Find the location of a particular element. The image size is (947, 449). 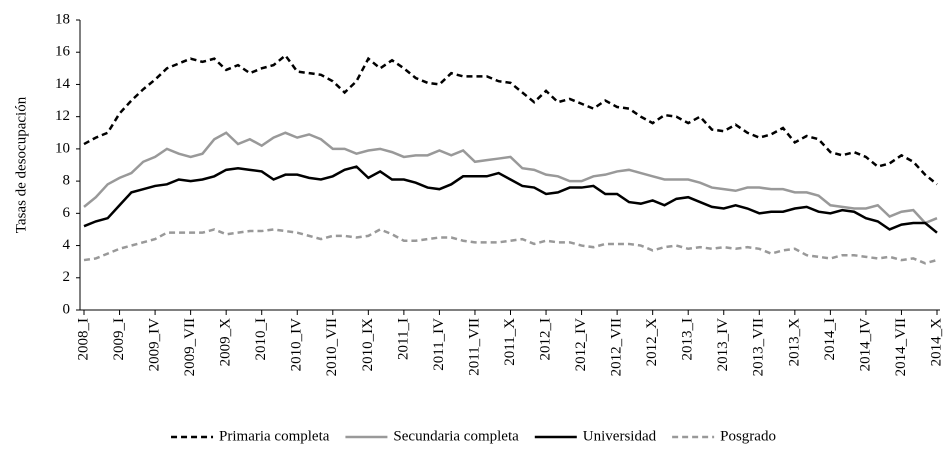

y-tick-label: 8 is located at coordinates (67, 181).